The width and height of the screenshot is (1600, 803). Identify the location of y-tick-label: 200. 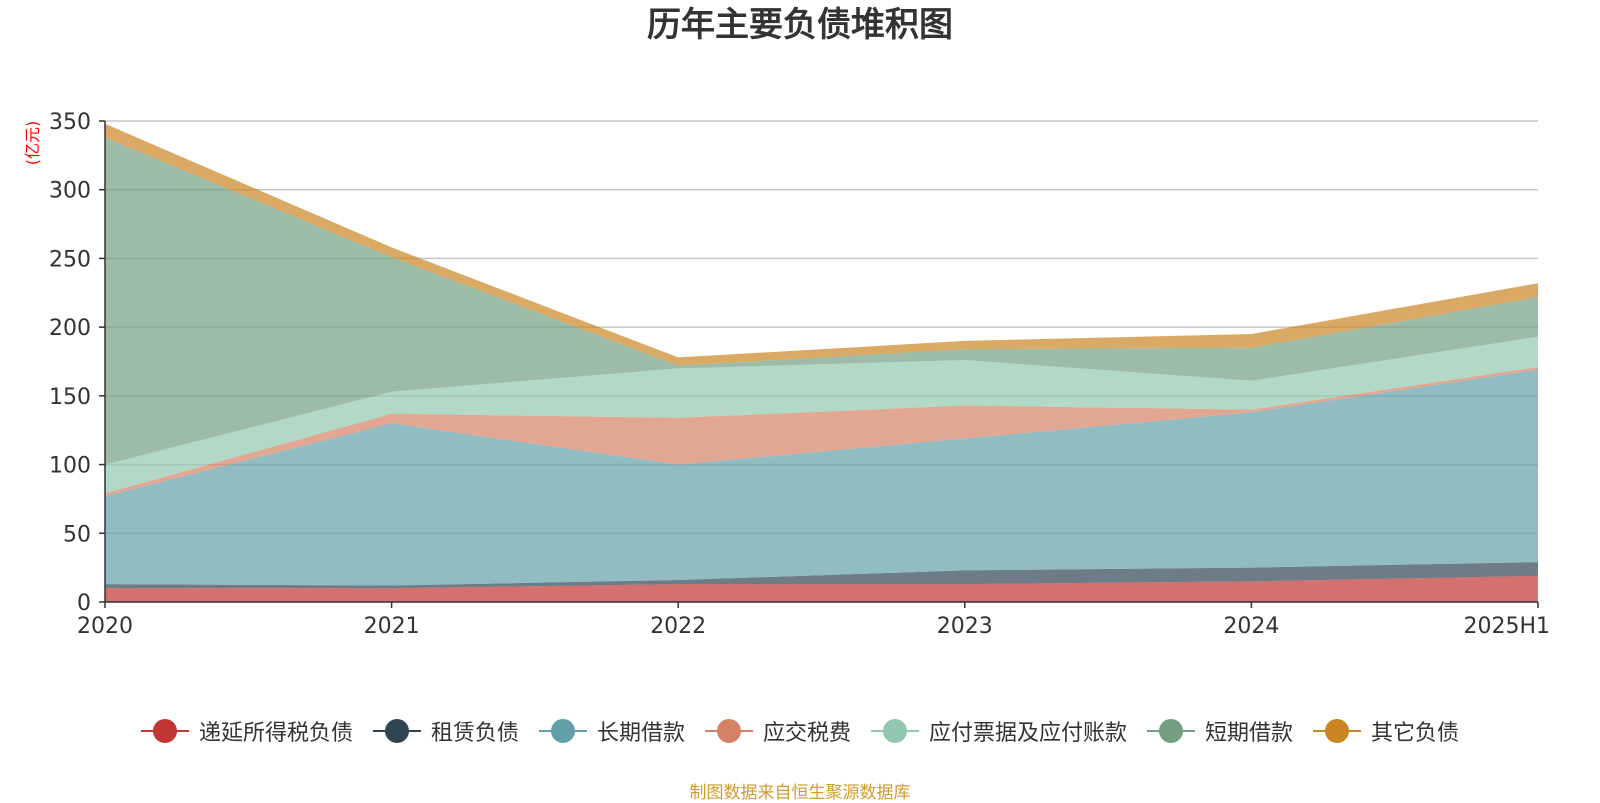
(70, 328).